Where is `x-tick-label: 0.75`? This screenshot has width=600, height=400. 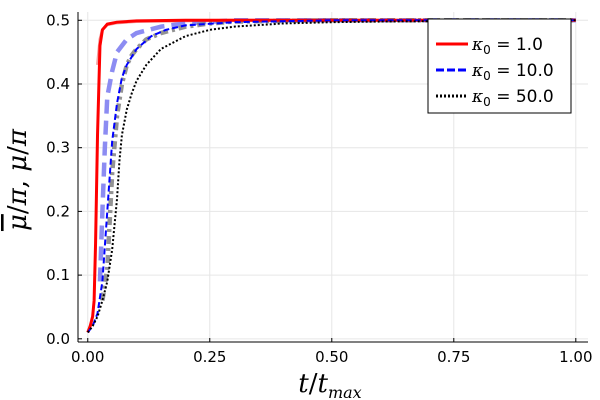 x-tick-label: 0.75 is located at coordinates (453, 357).